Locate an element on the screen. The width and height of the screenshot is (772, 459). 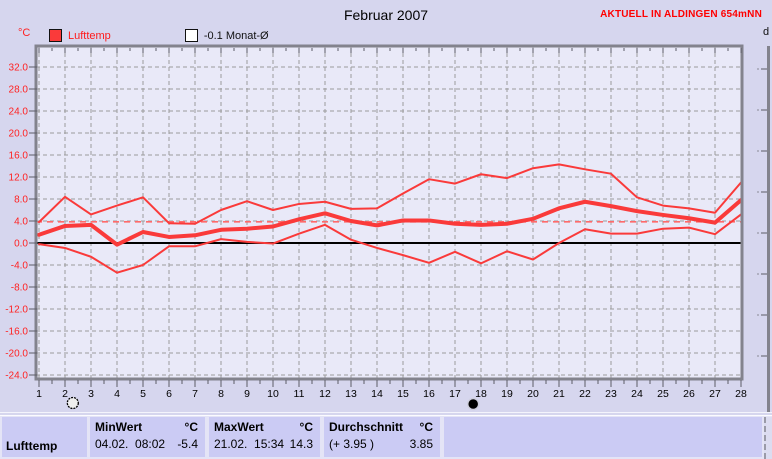
svg-text: 22 is located at coordinates (585, 394).